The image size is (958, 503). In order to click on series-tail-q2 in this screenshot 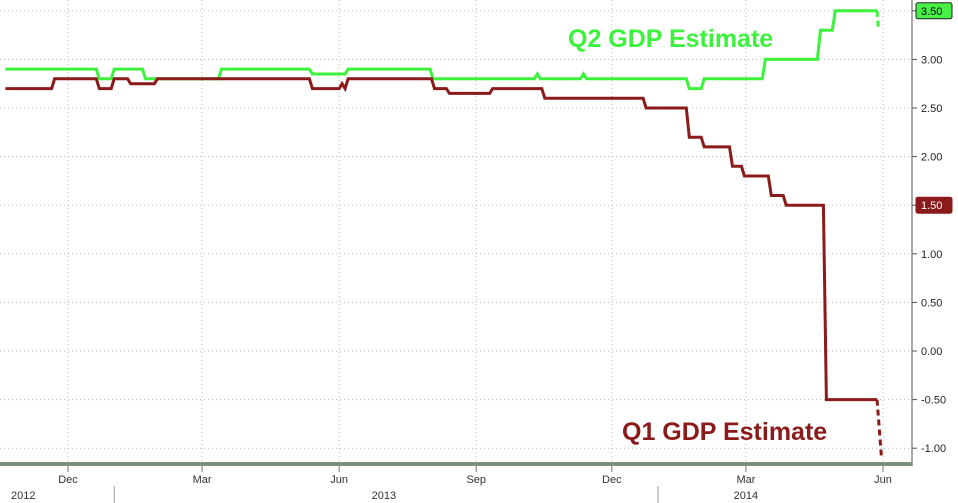, I will do `click(878, 20)`.